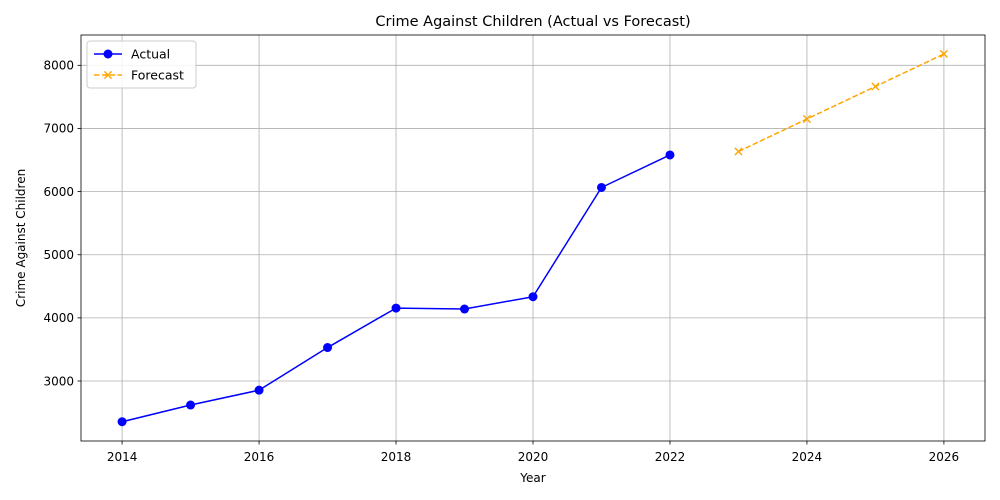 The width and height of the screenshot is (1000, 500). I want to click on x-tick-label: 2026, so click(944, 457).